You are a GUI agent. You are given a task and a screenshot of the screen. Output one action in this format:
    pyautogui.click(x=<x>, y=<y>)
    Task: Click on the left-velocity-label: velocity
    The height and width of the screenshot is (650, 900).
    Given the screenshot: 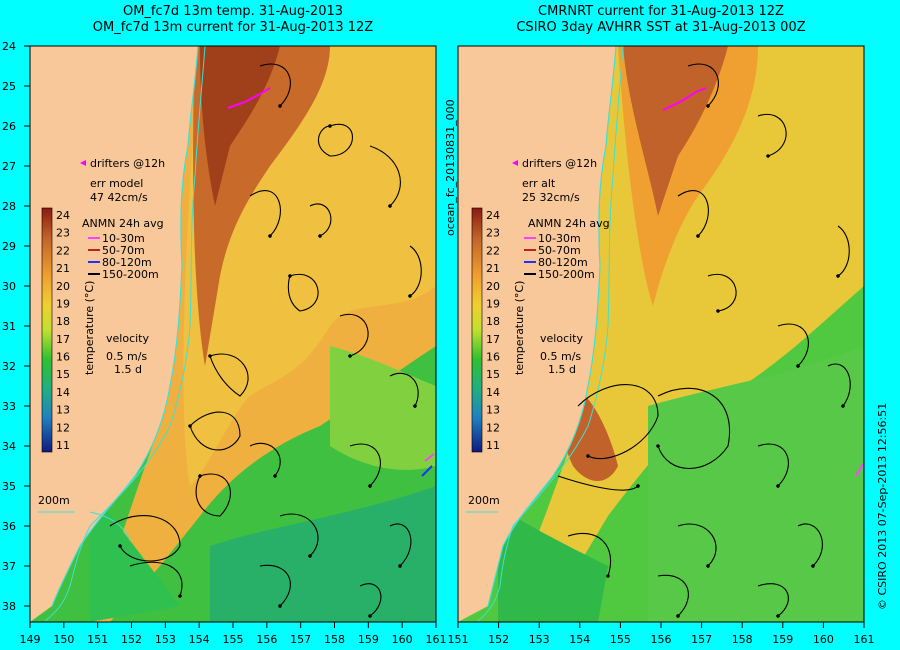 What is the action you would take?
    pyautogui.click(x=127, y=338)
    